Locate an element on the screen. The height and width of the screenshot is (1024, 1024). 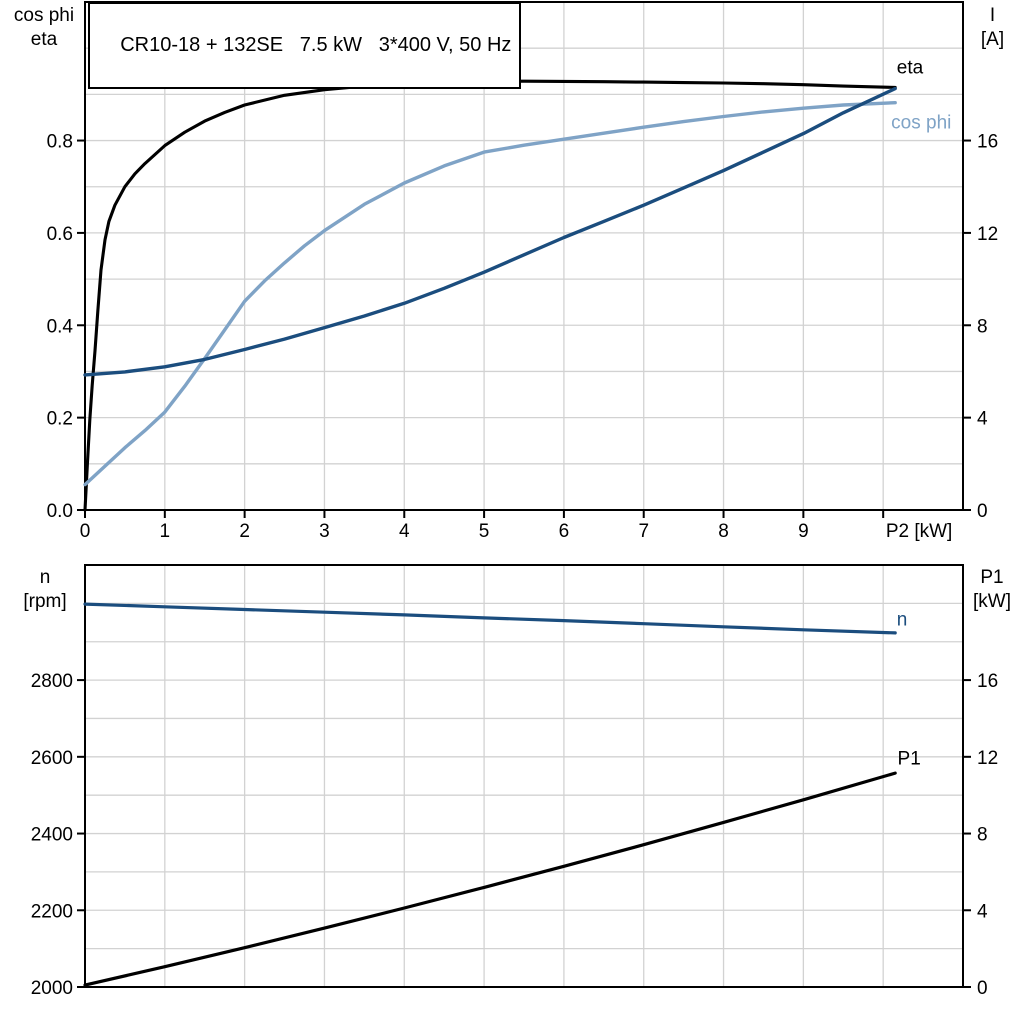
curve-label-P1: P1 is located at coordinates (909, 758).